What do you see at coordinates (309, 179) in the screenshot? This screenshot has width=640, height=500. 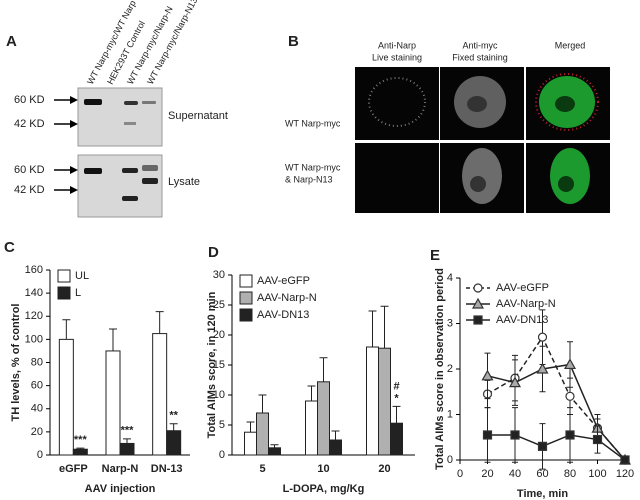 I see `row-label: & Narp-N13` at bounding box center [309, 179].